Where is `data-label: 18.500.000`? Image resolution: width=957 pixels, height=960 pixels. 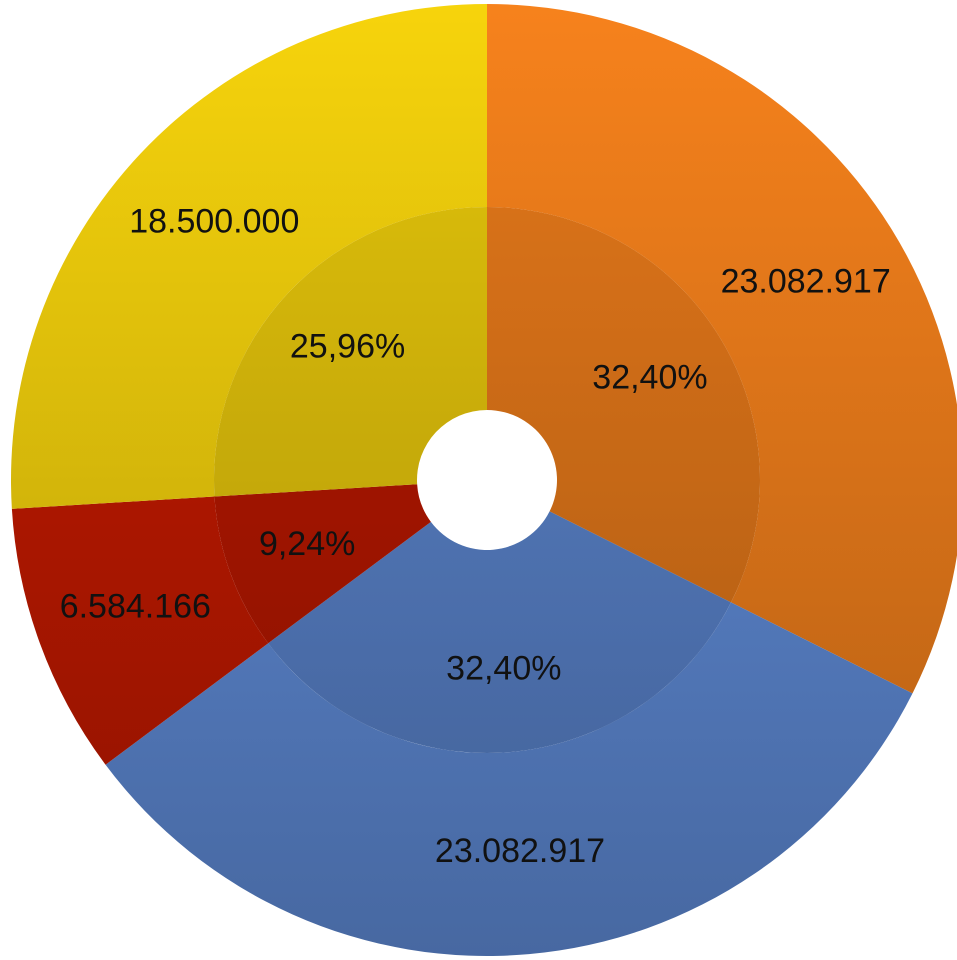
data-label: 18.500.000 is located at coordinates (214, 221).